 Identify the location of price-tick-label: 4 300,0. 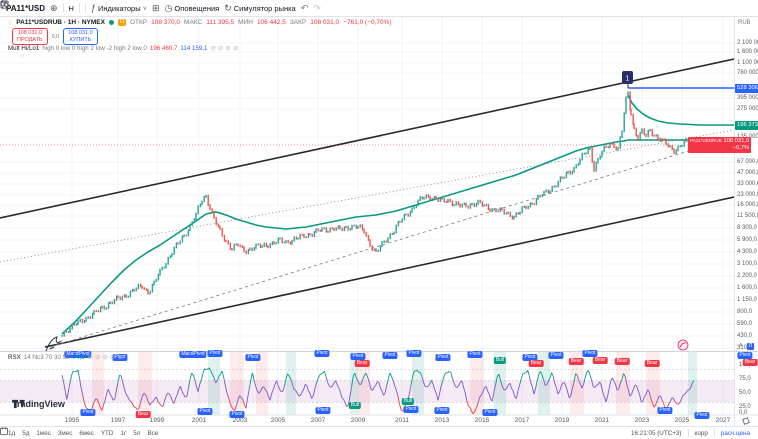
(747, 252).